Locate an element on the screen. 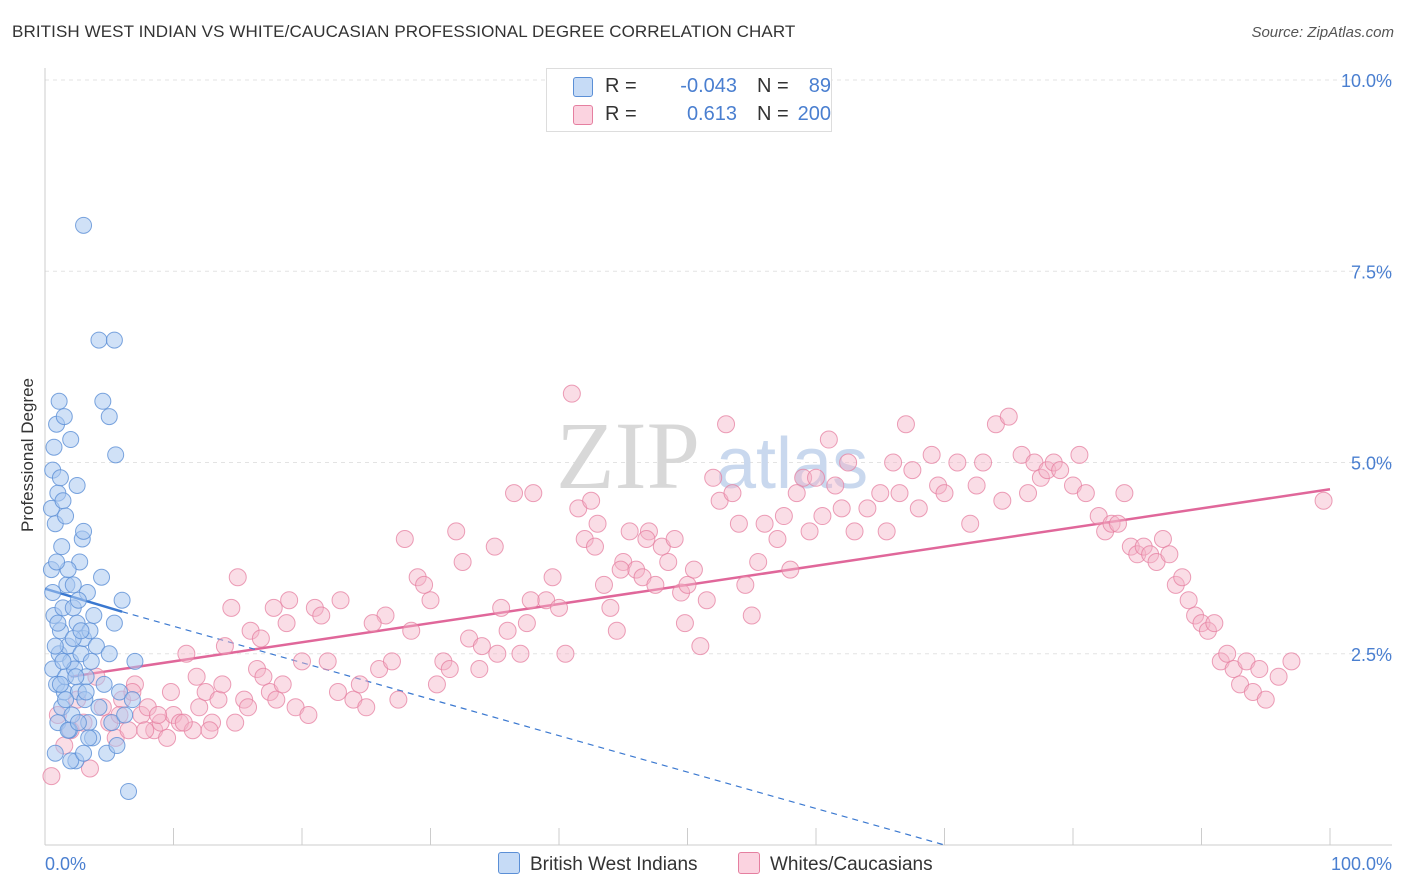  y-tick-label-1: 5.0% is located at coordinates (1371, 464).